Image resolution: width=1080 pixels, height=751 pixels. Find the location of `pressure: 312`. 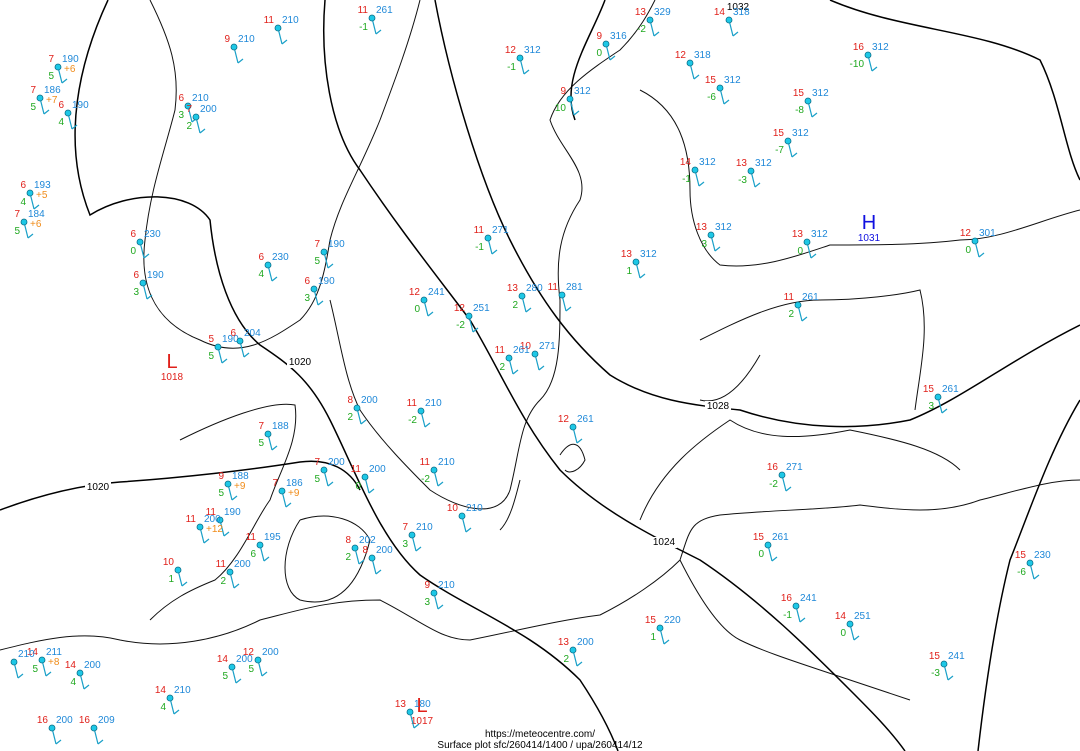

pressure: 312 is located at coordinates (800, 133).